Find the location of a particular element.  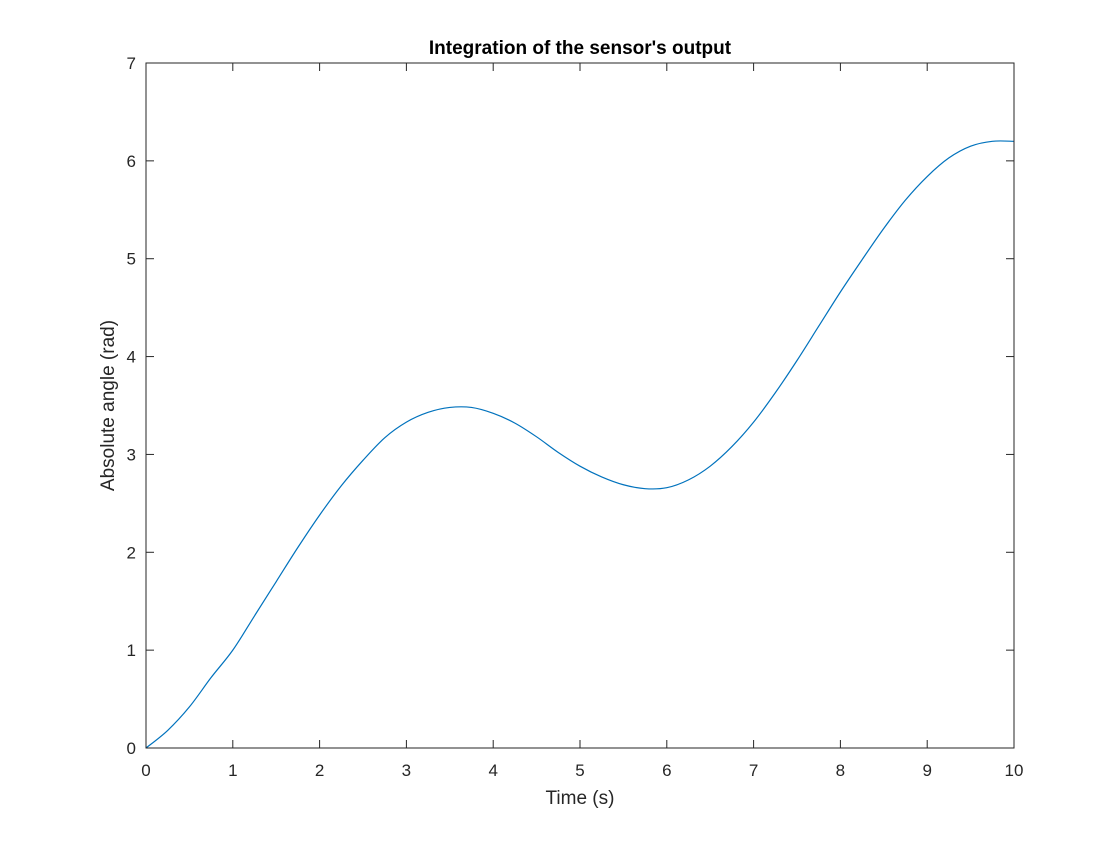

x-axis-label: Time (s) is located at coordinates (580, 798).